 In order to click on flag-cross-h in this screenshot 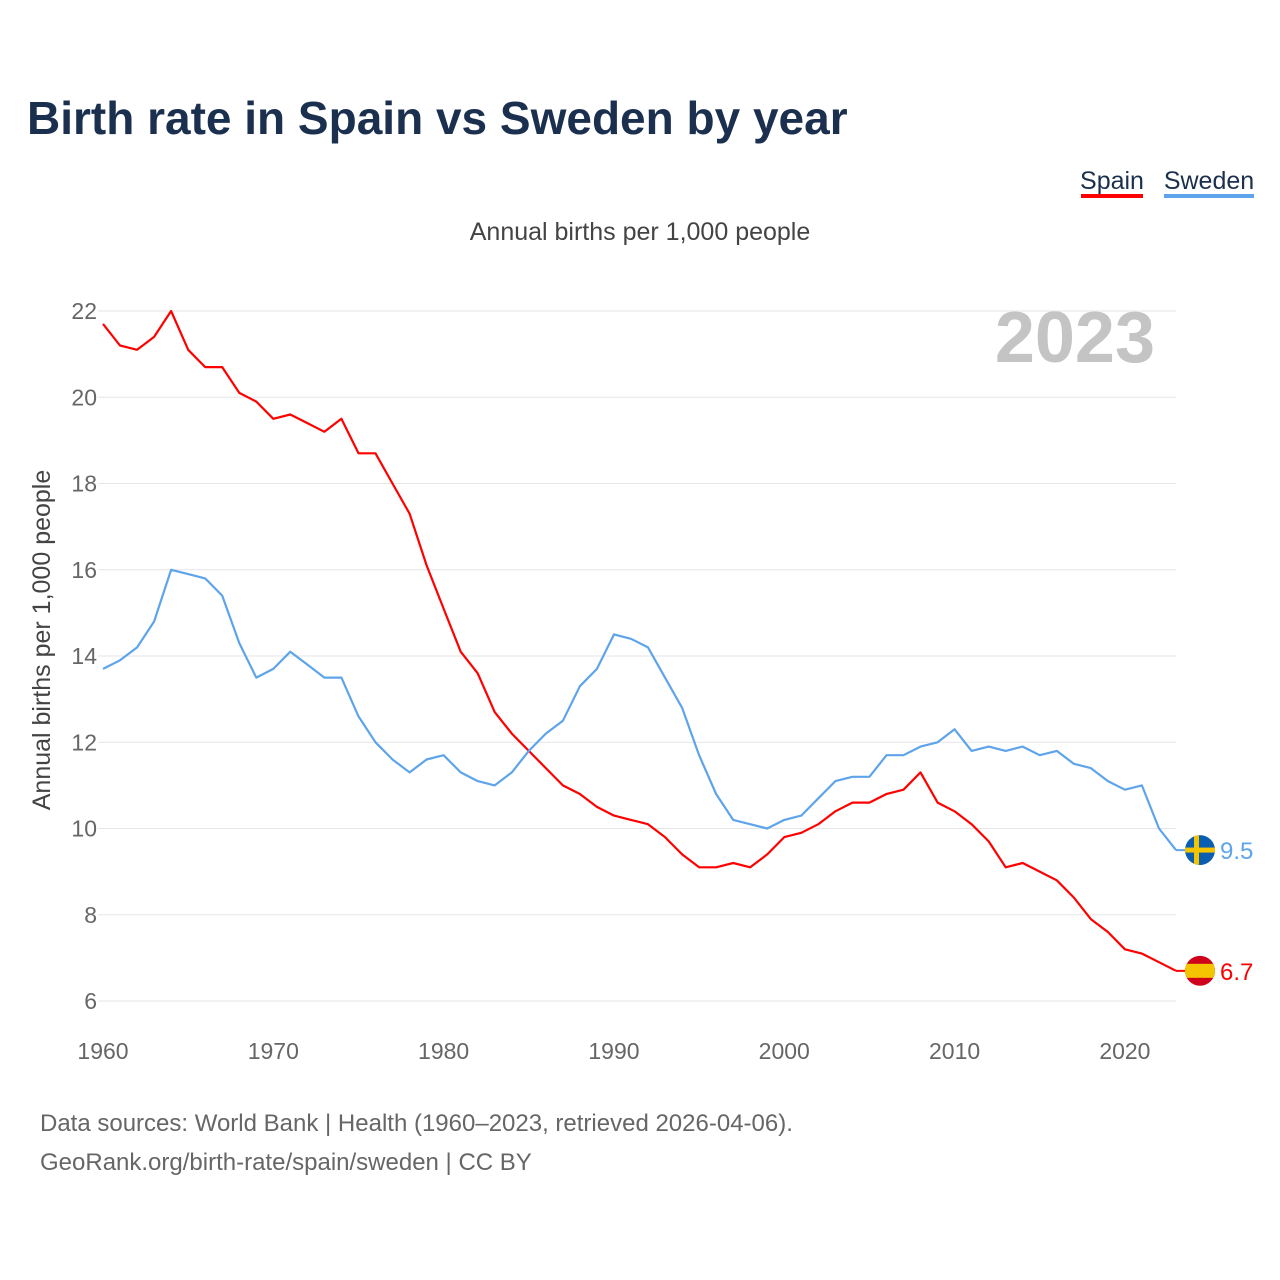, I will do `click(1200, 850)`.